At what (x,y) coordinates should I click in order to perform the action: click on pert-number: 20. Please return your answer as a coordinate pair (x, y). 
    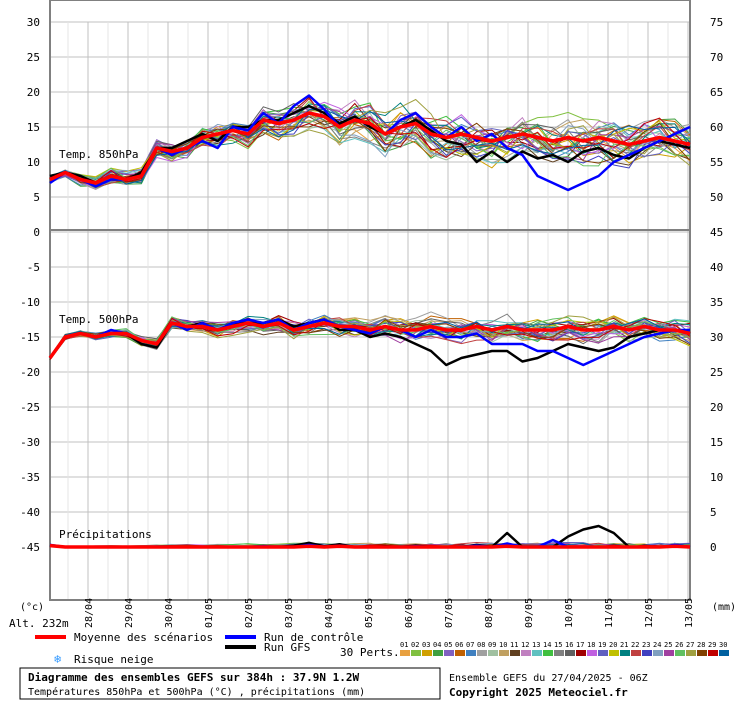
    Looking at the image, I should click on (613, 645).